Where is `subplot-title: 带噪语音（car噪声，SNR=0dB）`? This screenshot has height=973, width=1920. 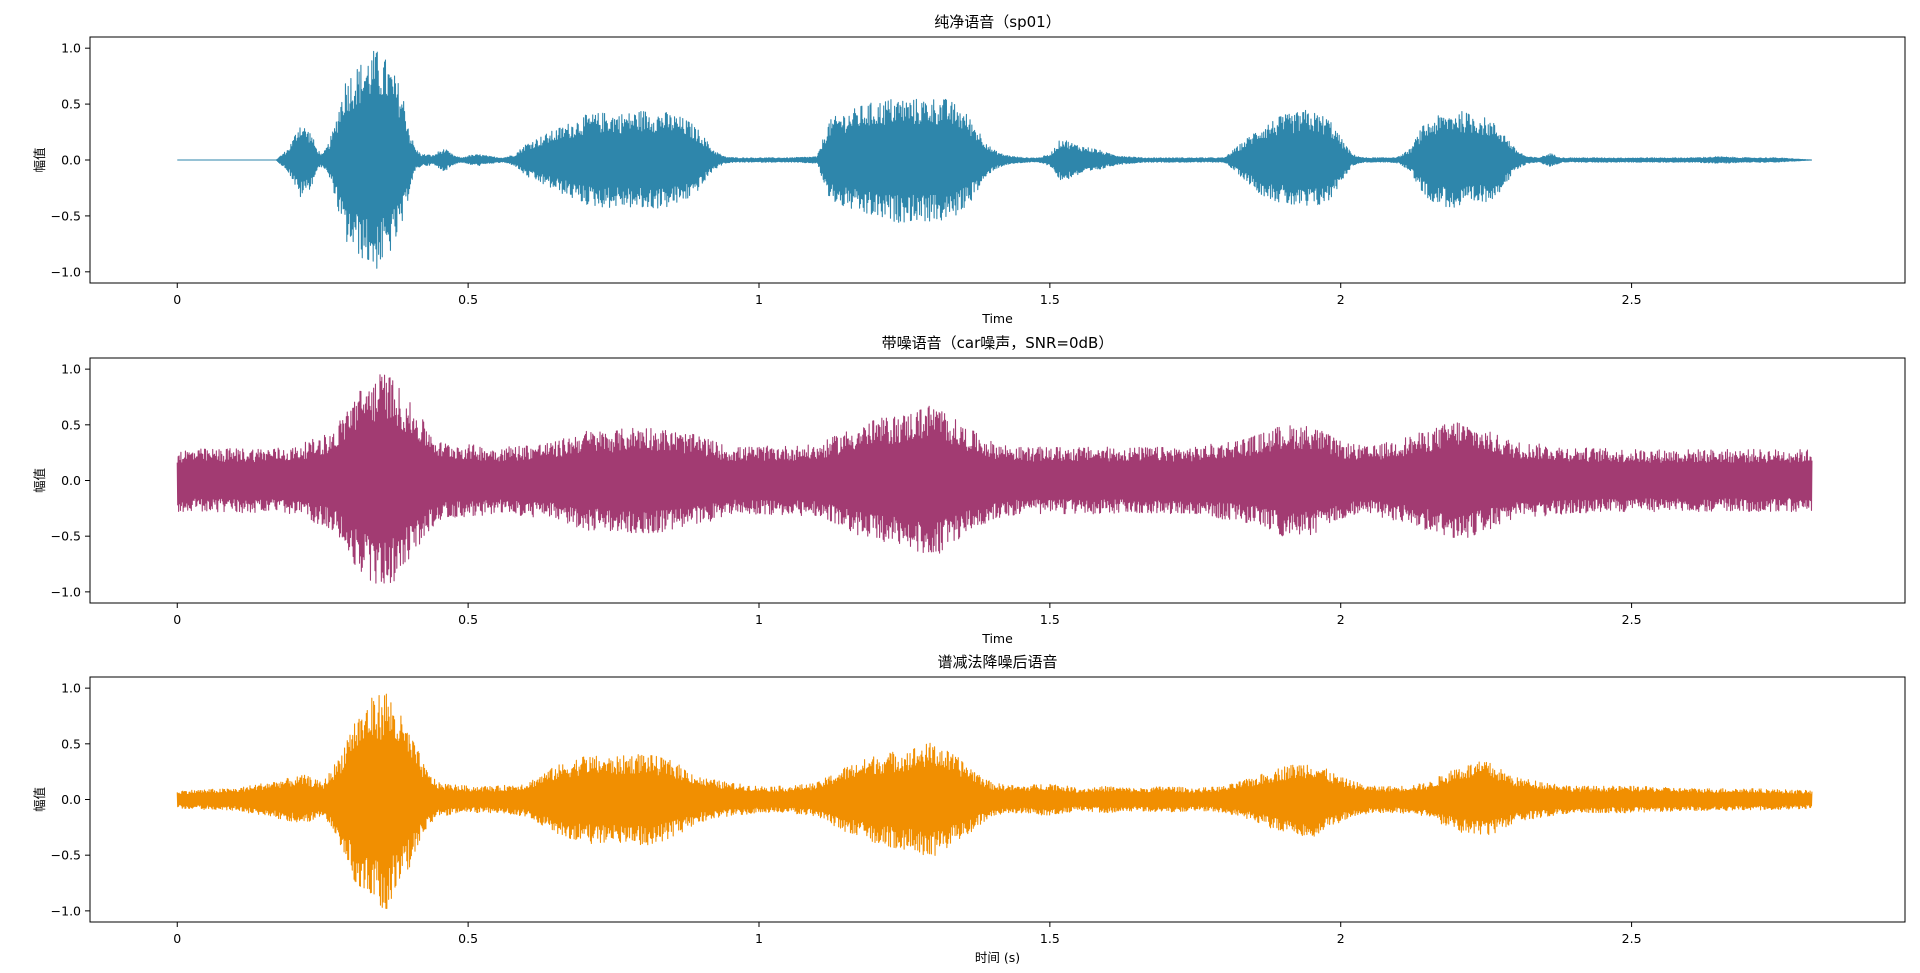 subplot-title: 带噪语音（car噪声，SNR=0dB） is located at coordinates (998, 343).